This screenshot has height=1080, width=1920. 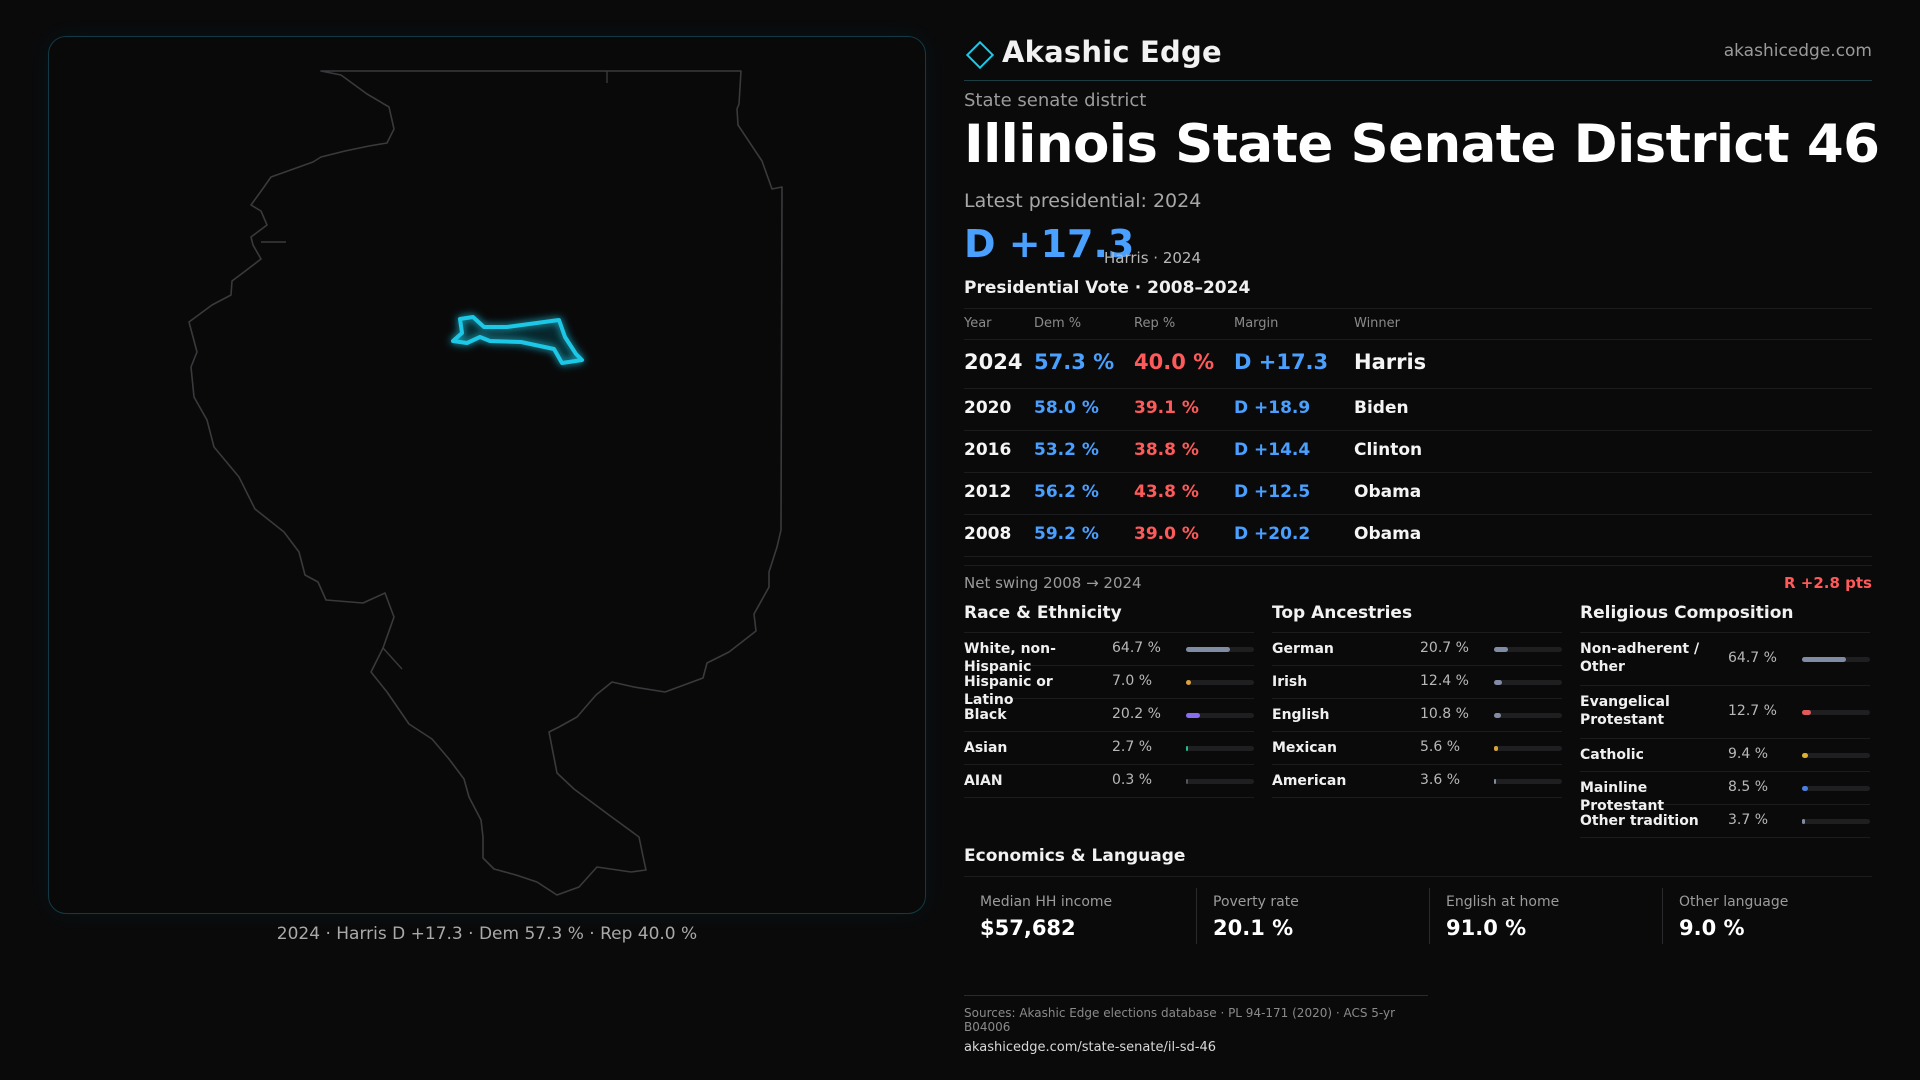 What do you see at coordinates (1725, 659) in the screenshot?
I see `demo-row: Non-adherent / Other 64.7 %` at bounding box center [1725, 659].